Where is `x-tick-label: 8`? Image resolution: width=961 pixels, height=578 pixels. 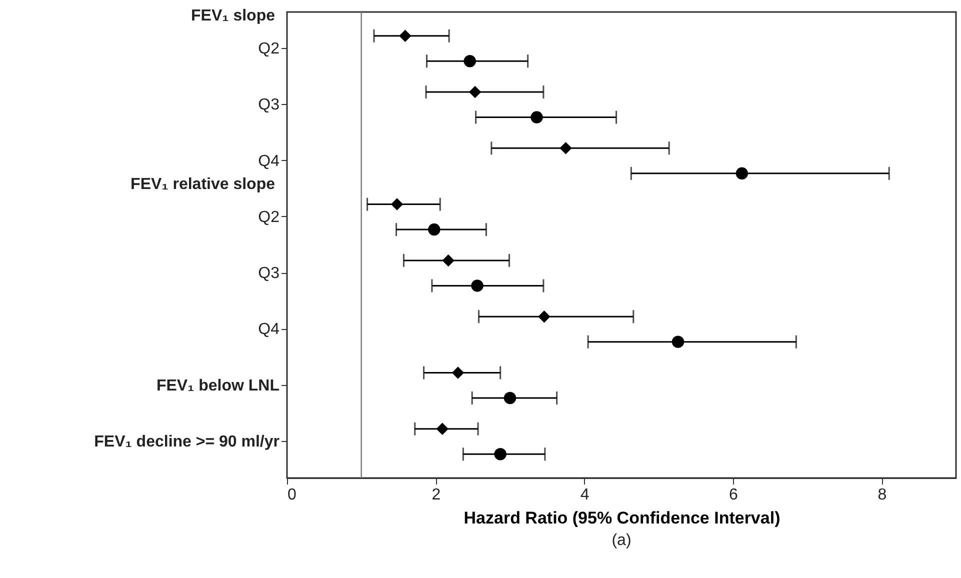 x-tick-label: 8 is located at coordinates (882, 495).